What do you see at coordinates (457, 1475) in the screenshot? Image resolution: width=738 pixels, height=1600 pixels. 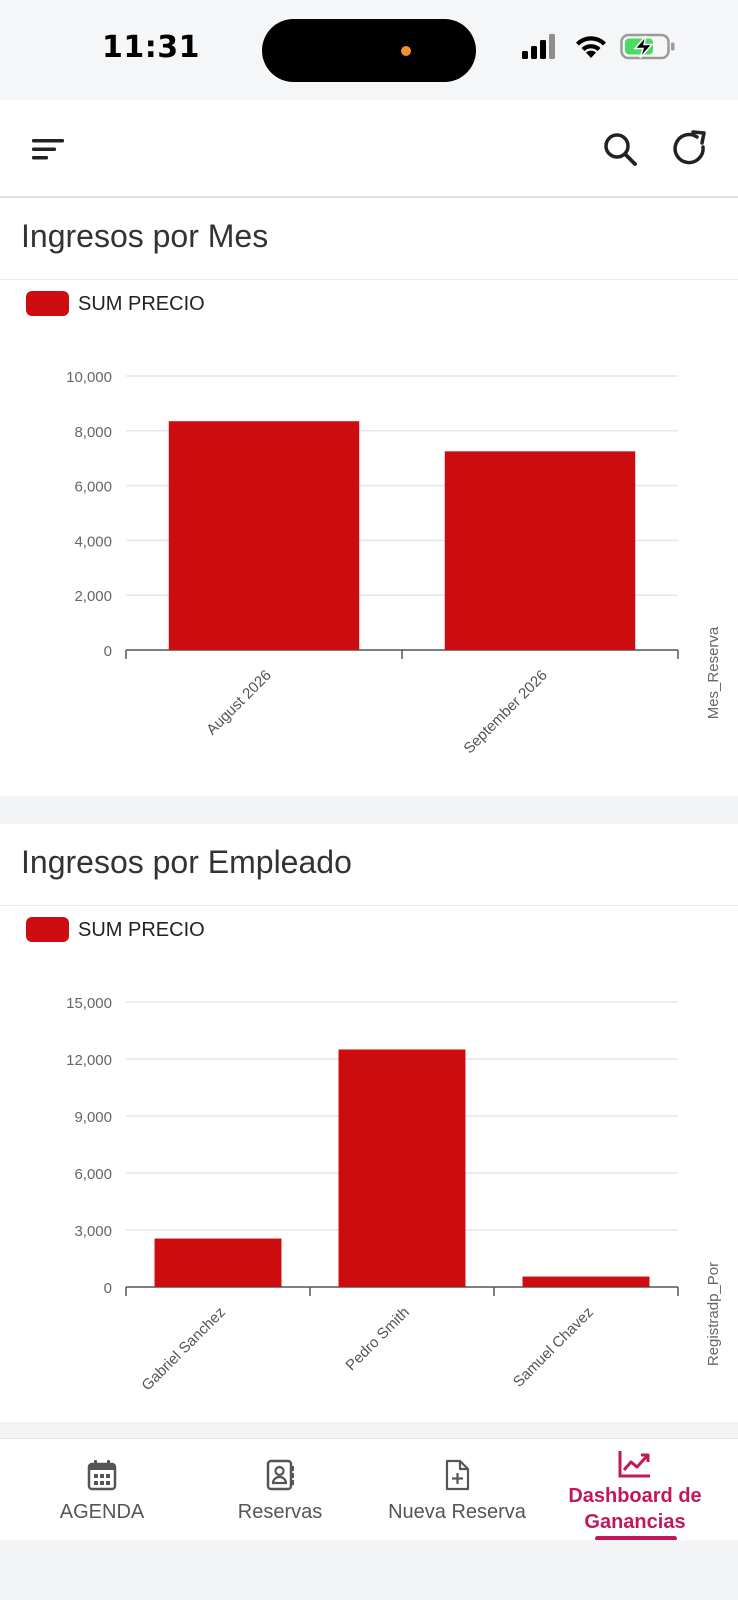 I see `file-plus-icon` at bounding box center [457, 1475].